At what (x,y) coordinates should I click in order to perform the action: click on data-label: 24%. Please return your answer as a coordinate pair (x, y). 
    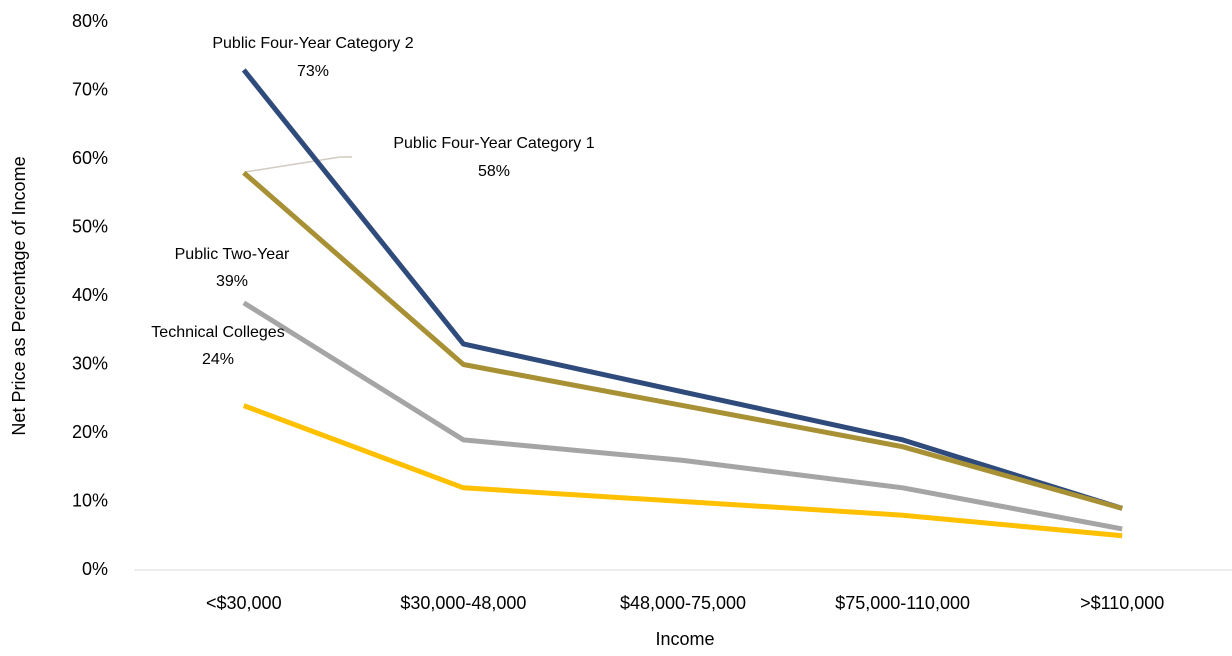
    Looking at the image, I should click on (218, 359).